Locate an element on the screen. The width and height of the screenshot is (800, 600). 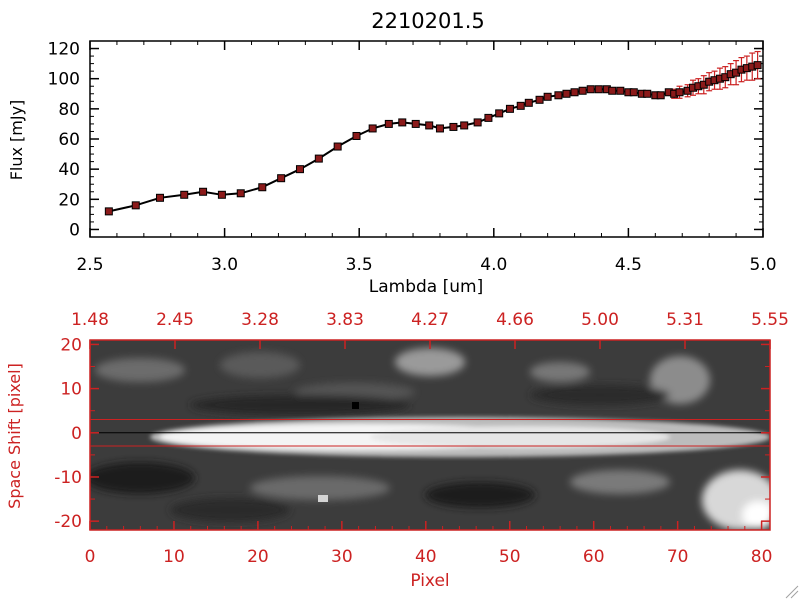
image-top-tick-label: 3.28 is located at coordinates (260, 320).